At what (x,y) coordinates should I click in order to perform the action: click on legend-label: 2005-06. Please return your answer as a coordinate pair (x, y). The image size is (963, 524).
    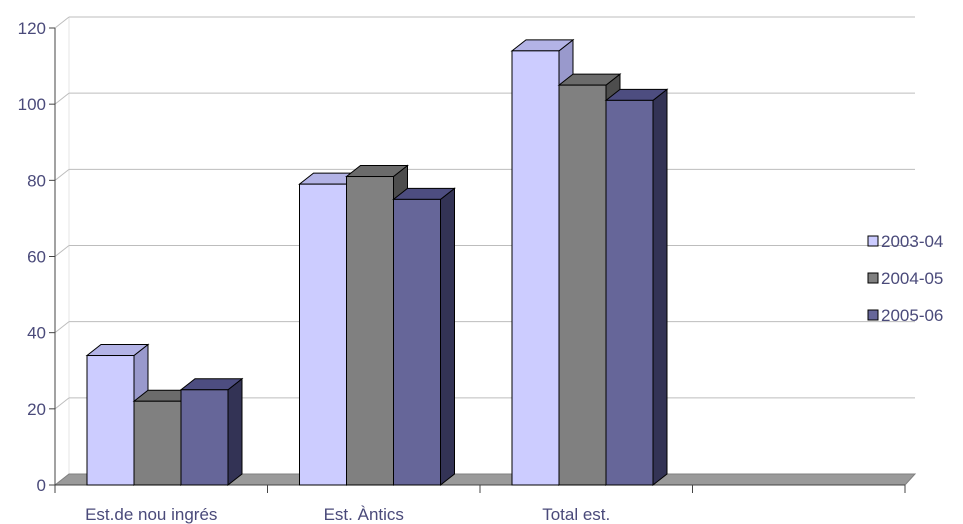
    Looking at the image, I should click on (912, 315).